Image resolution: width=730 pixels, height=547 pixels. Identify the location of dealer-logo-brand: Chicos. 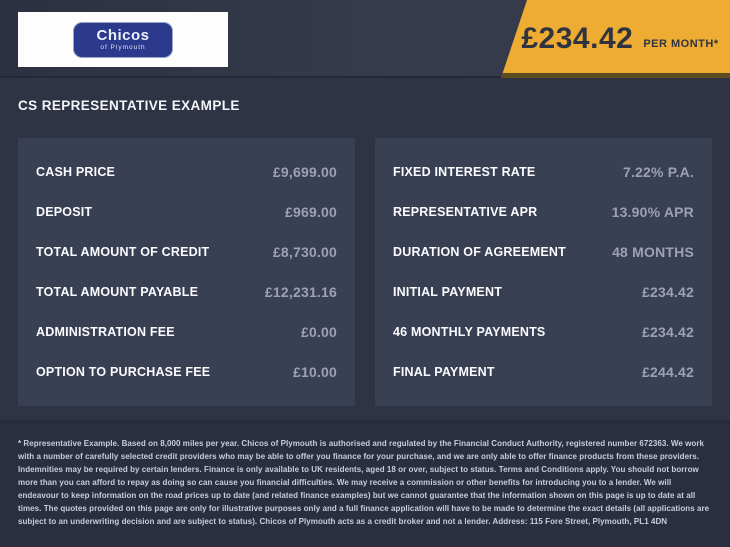
(123, 35).